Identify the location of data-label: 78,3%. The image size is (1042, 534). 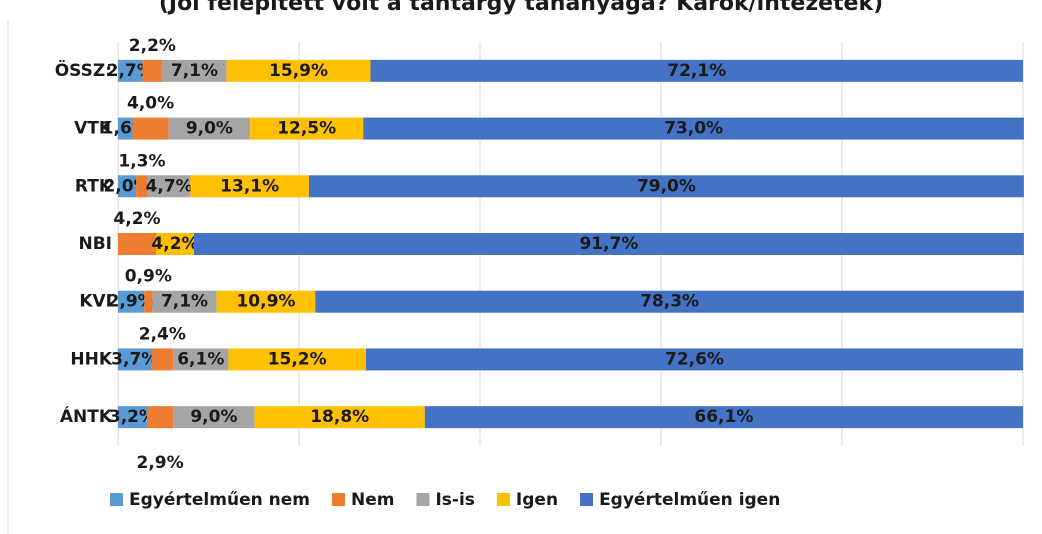
(669, 302).